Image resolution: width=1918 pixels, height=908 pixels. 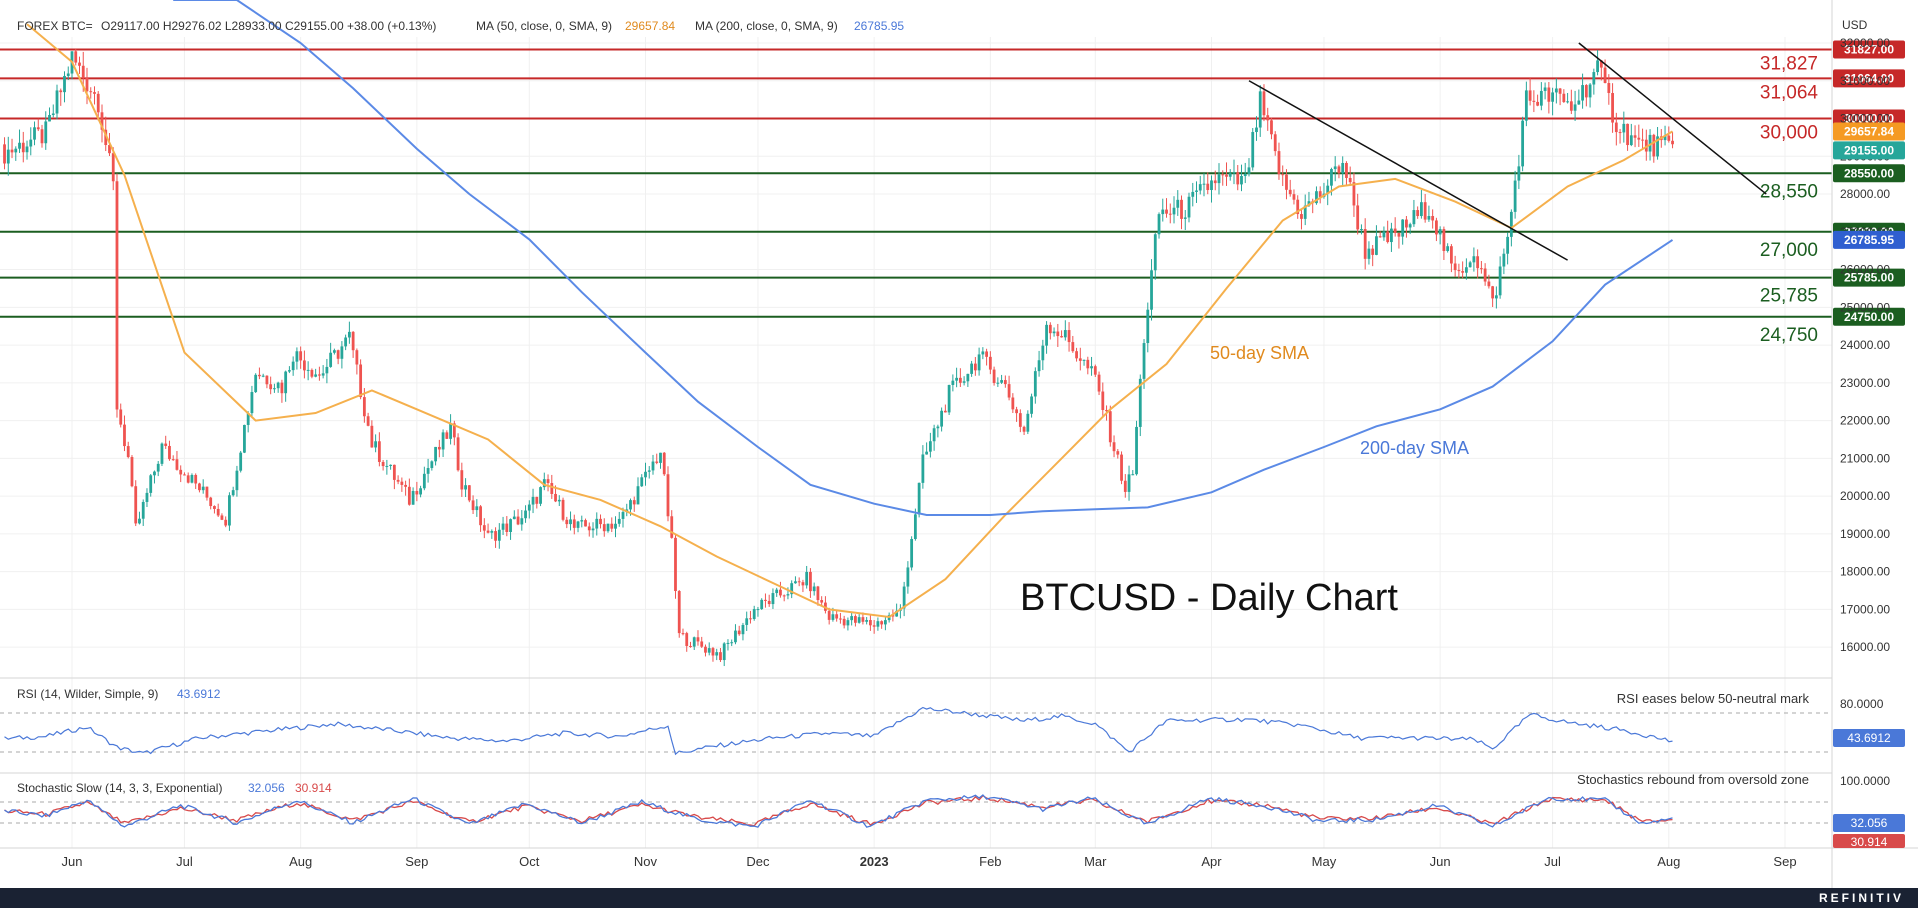 I want to click on rsi-value-legend: 43.6912, so click(x=199, y=694).